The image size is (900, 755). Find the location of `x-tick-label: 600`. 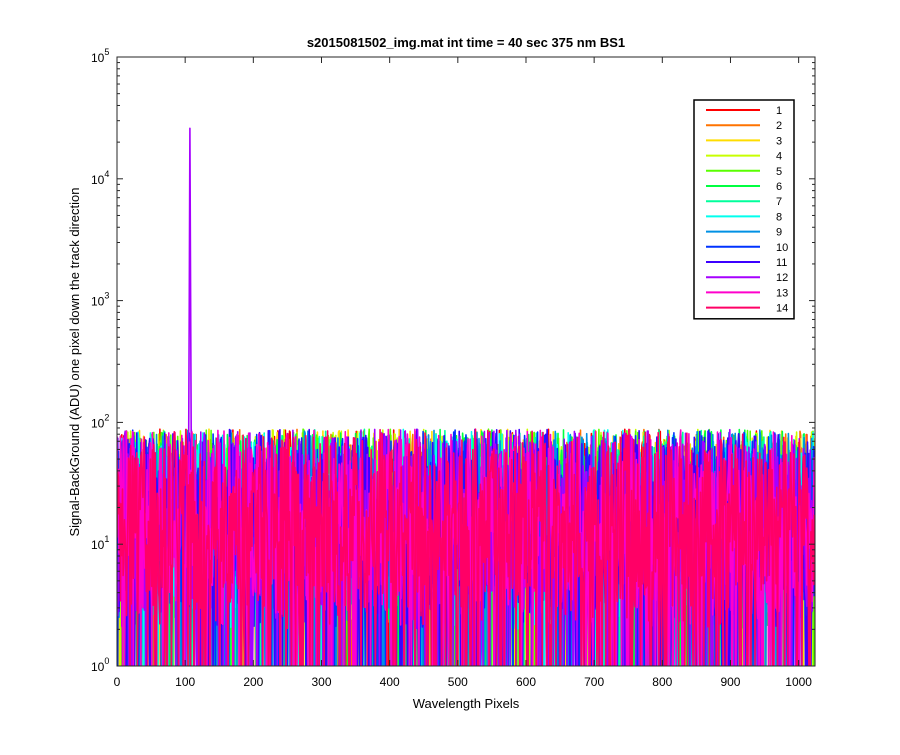

x-tick-label: 600 is located at coordinates (526, 682).